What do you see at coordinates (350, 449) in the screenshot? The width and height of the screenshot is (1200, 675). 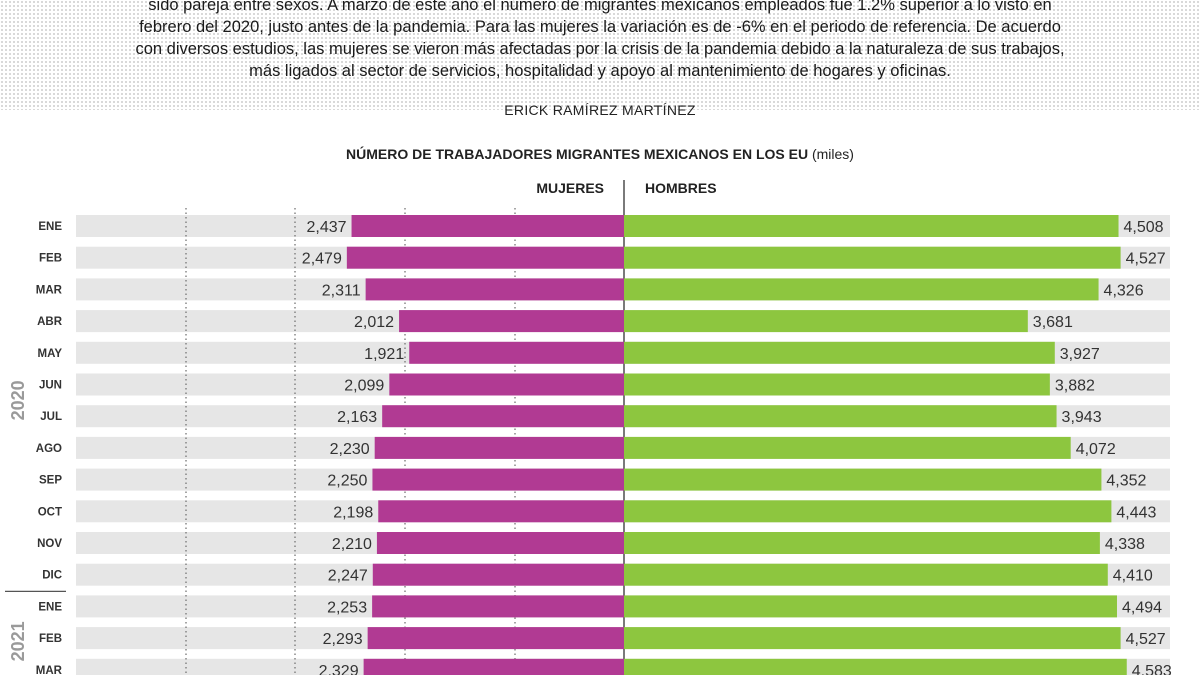 I see `value-label-women: 2,230` at bounding box center [350, 449].